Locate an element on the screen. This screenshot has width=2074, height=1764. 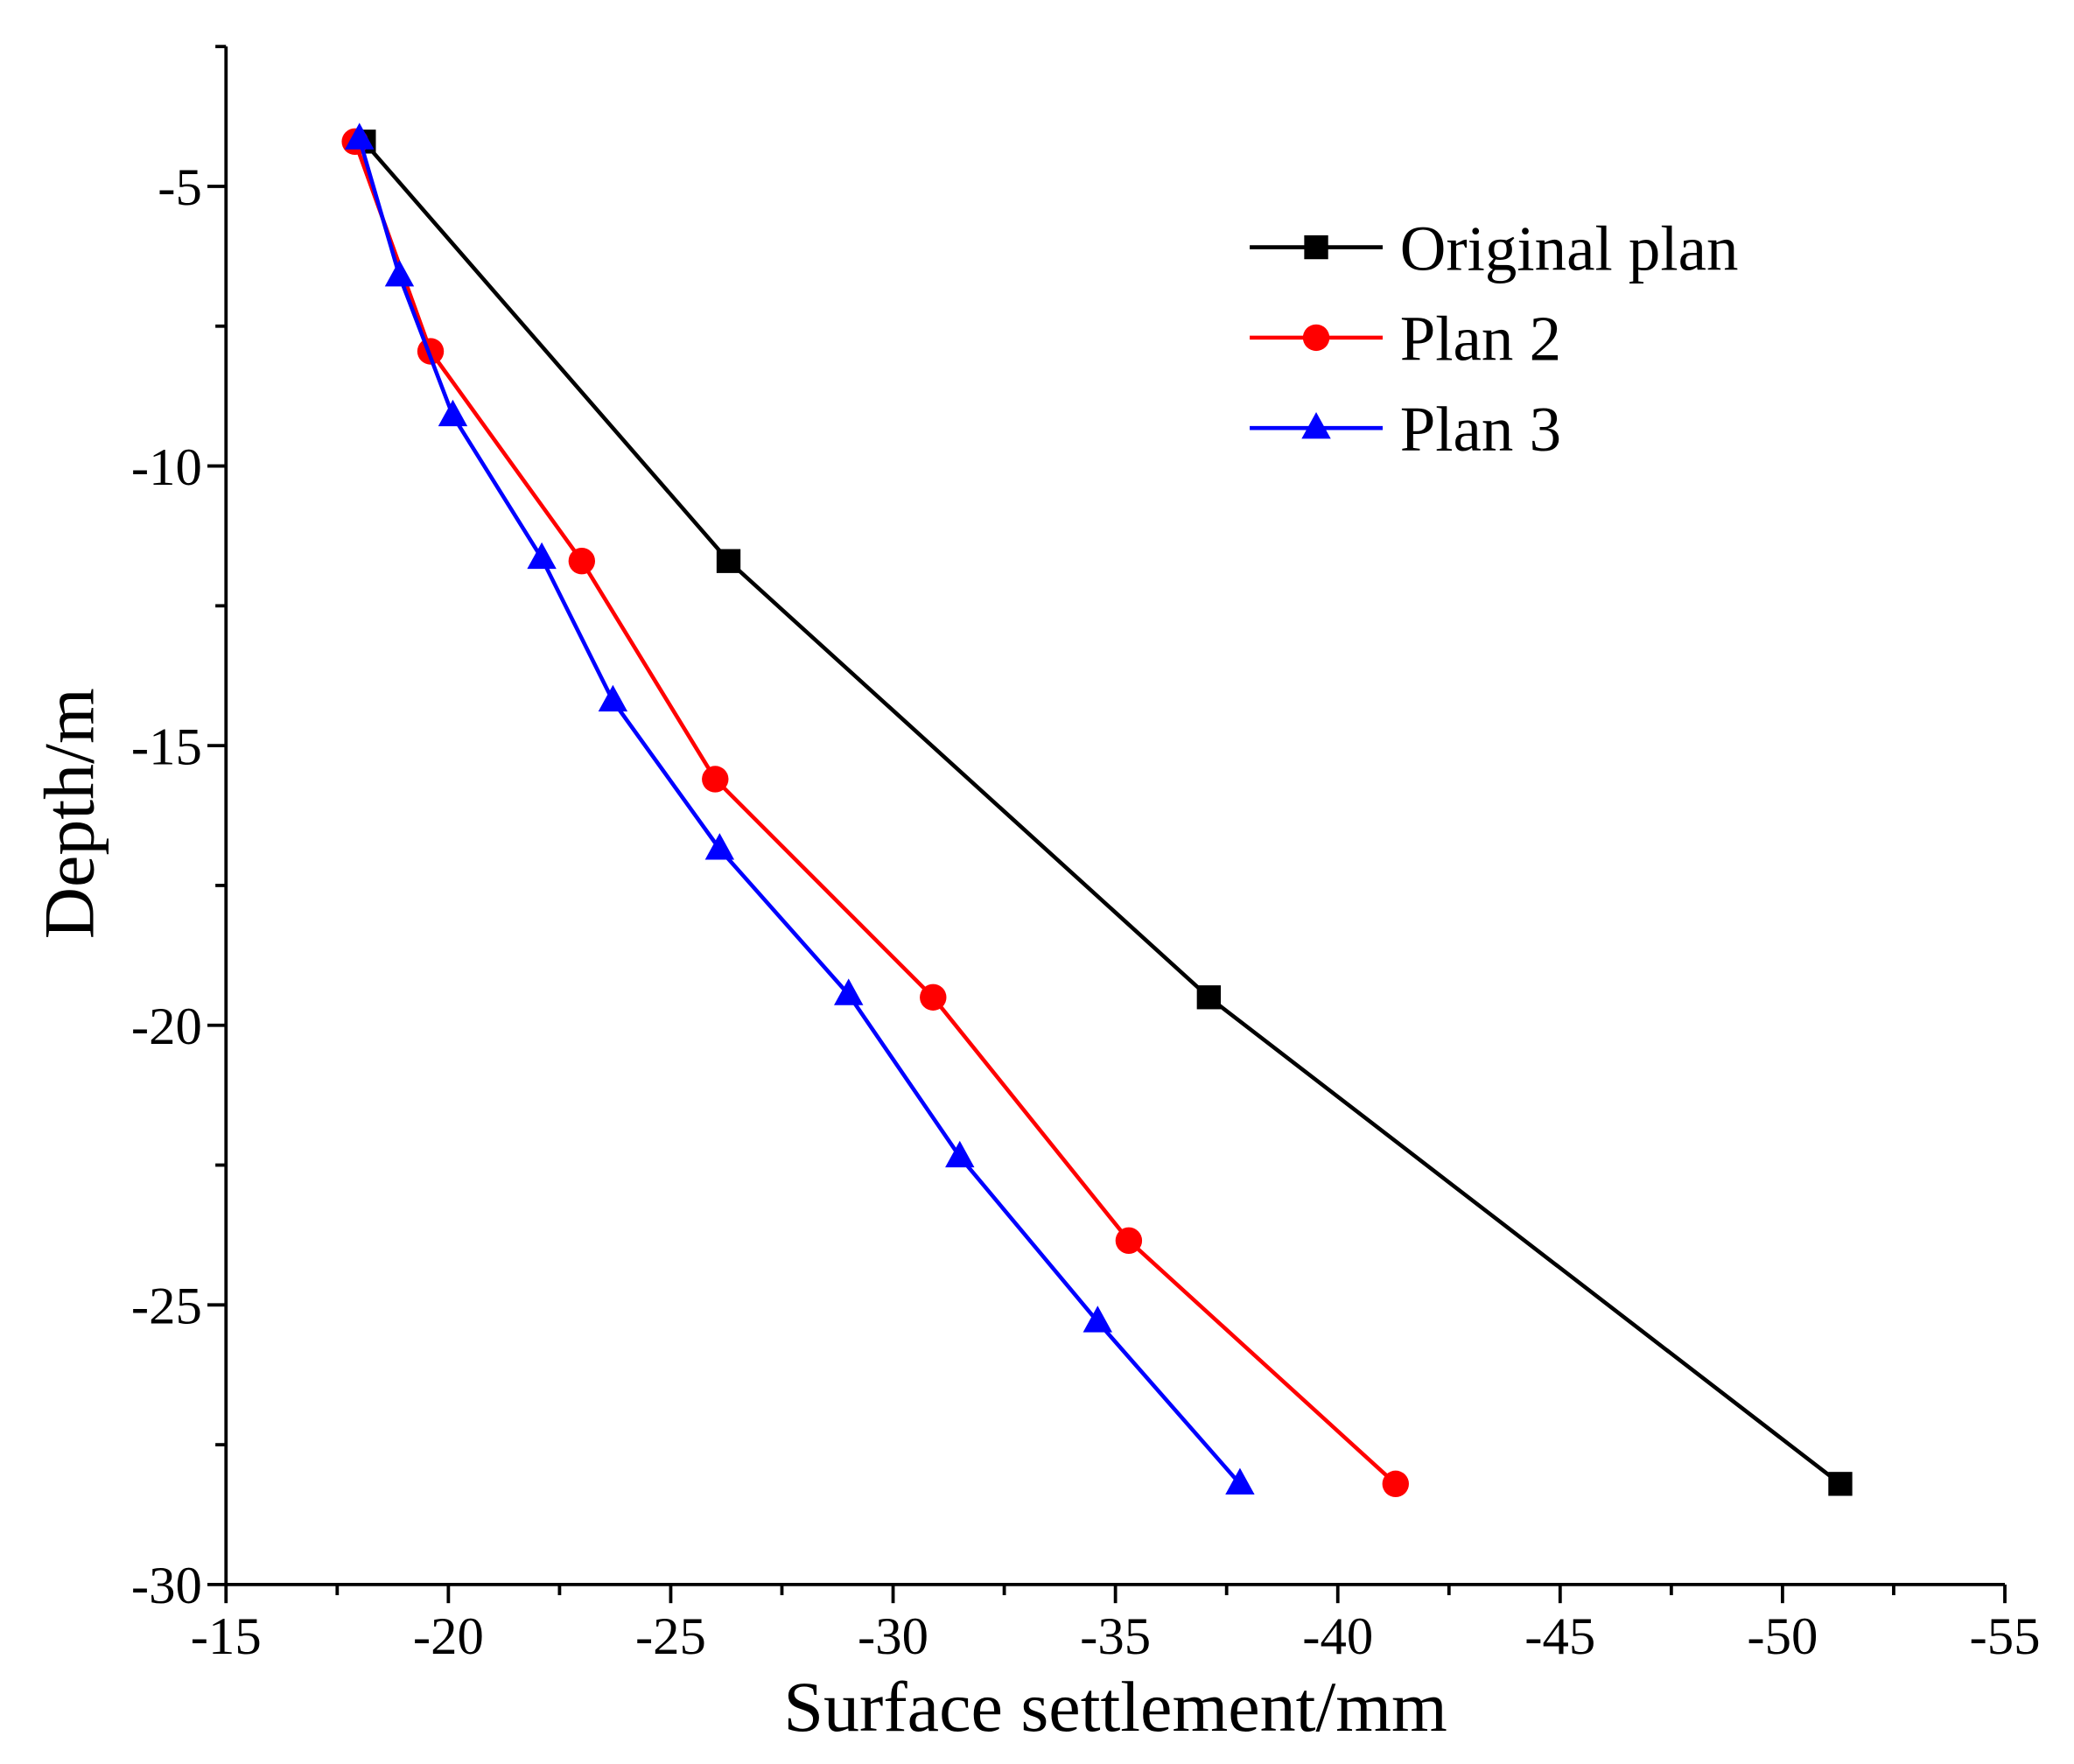
x-tick-label: -20 is located at coordinates (448, 1636).